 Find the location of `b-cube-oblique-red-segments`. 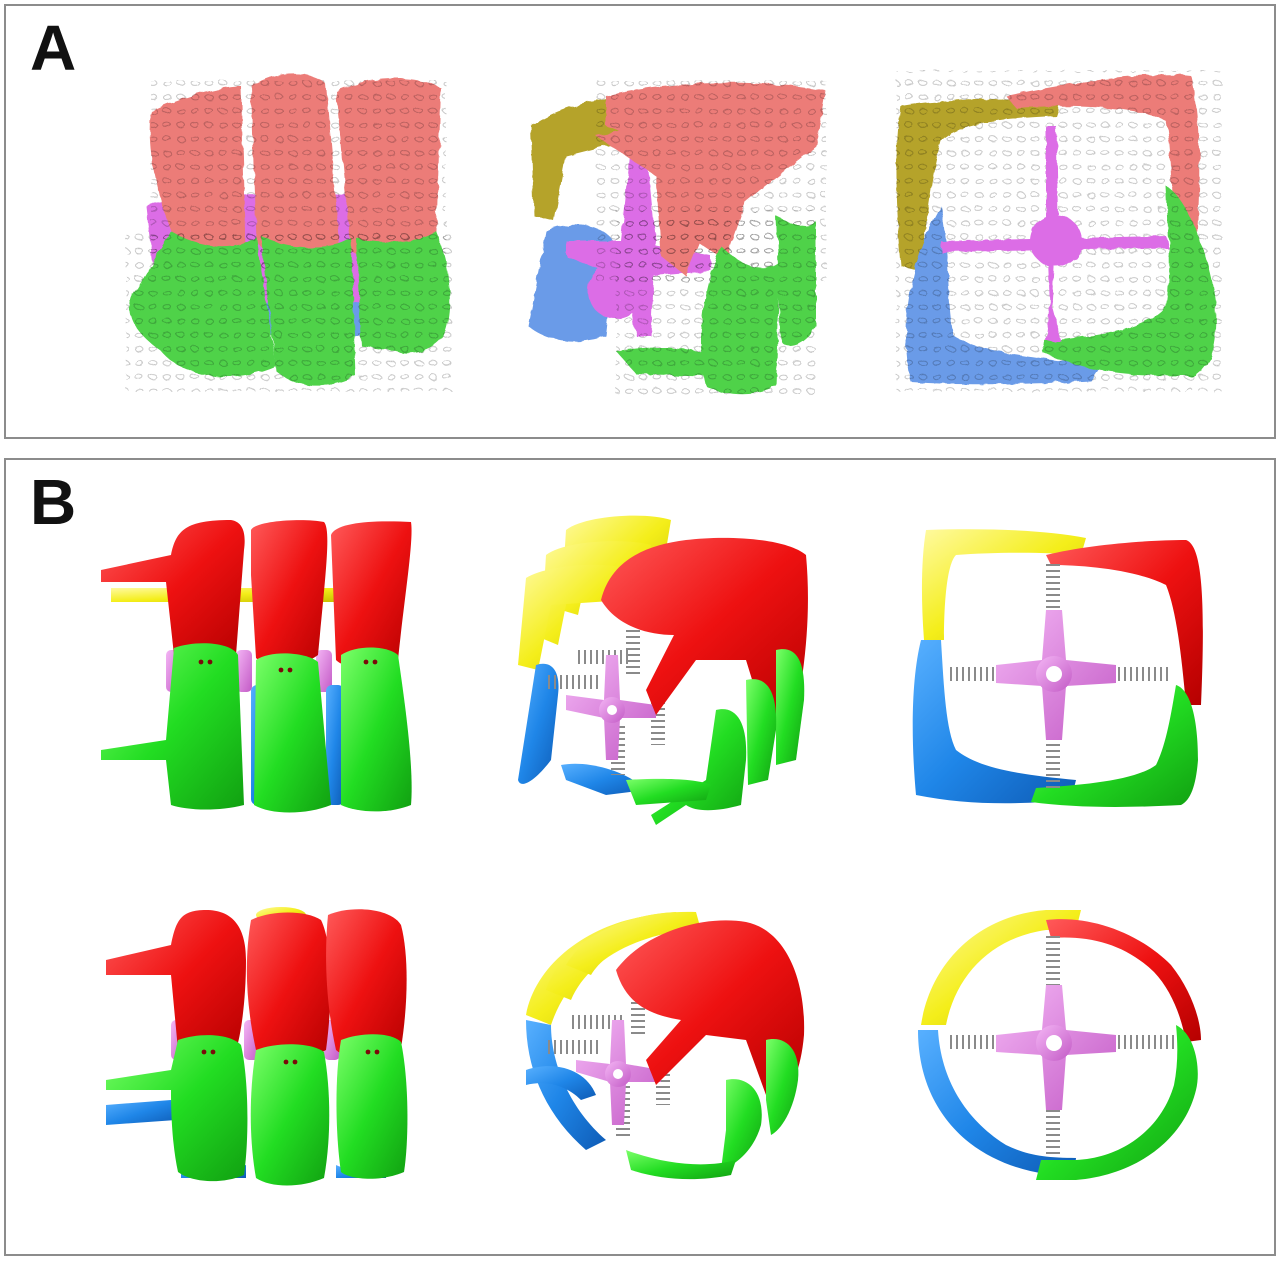

b-cube-oblique-red-segments is located at coordinates (704, 631).